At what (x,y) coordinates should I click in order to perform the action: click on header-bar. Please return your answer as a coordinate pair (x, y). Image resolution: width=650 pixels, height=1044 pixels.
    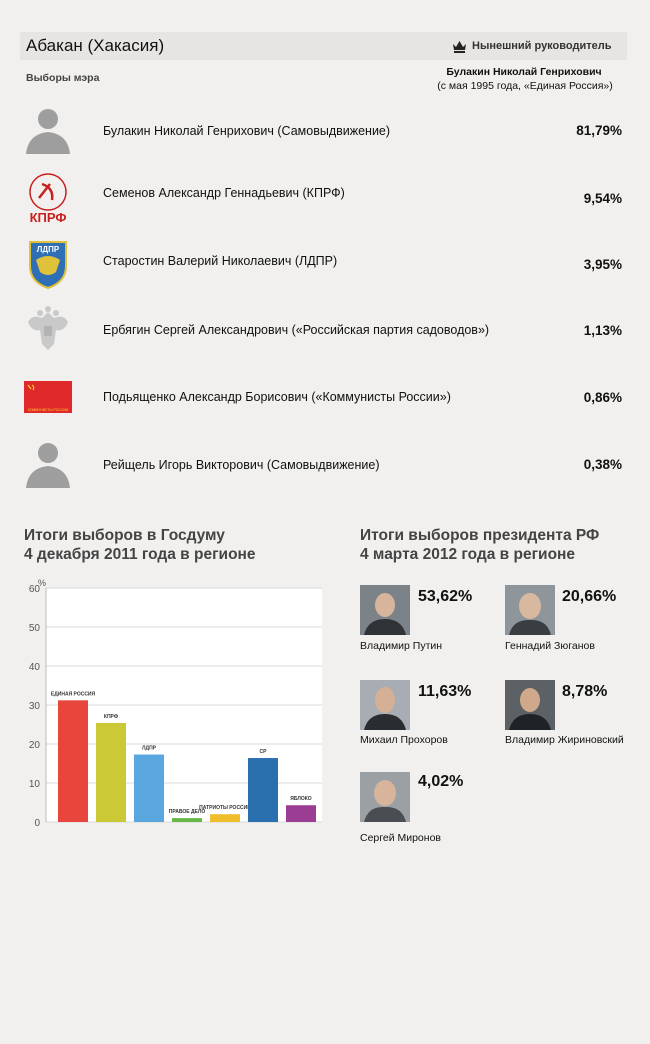
    Looking at the image, I should click on (323, 46).